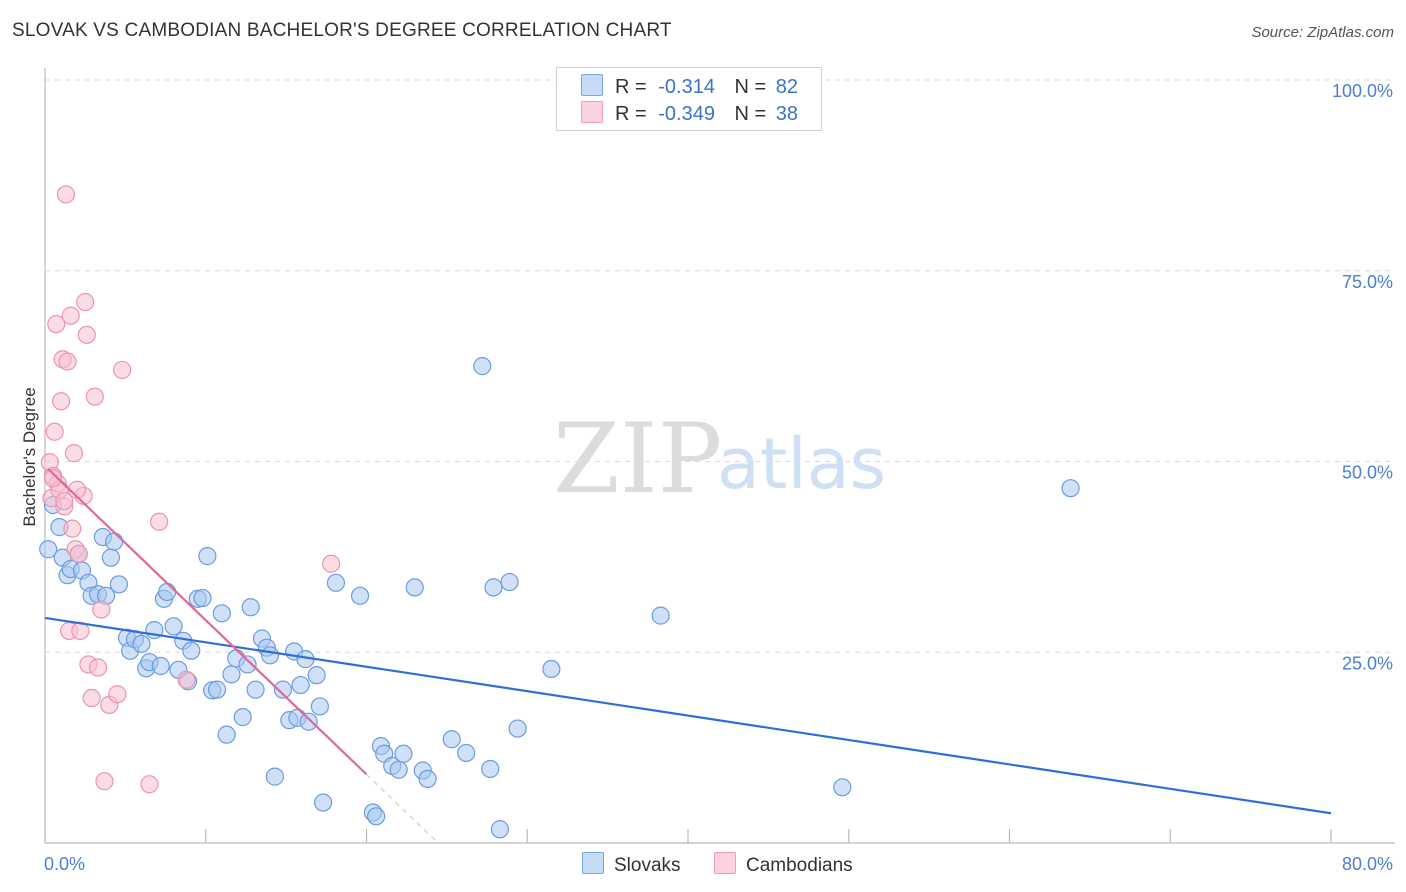  I want to click on cambodian-trend-line, so click(207, 622).